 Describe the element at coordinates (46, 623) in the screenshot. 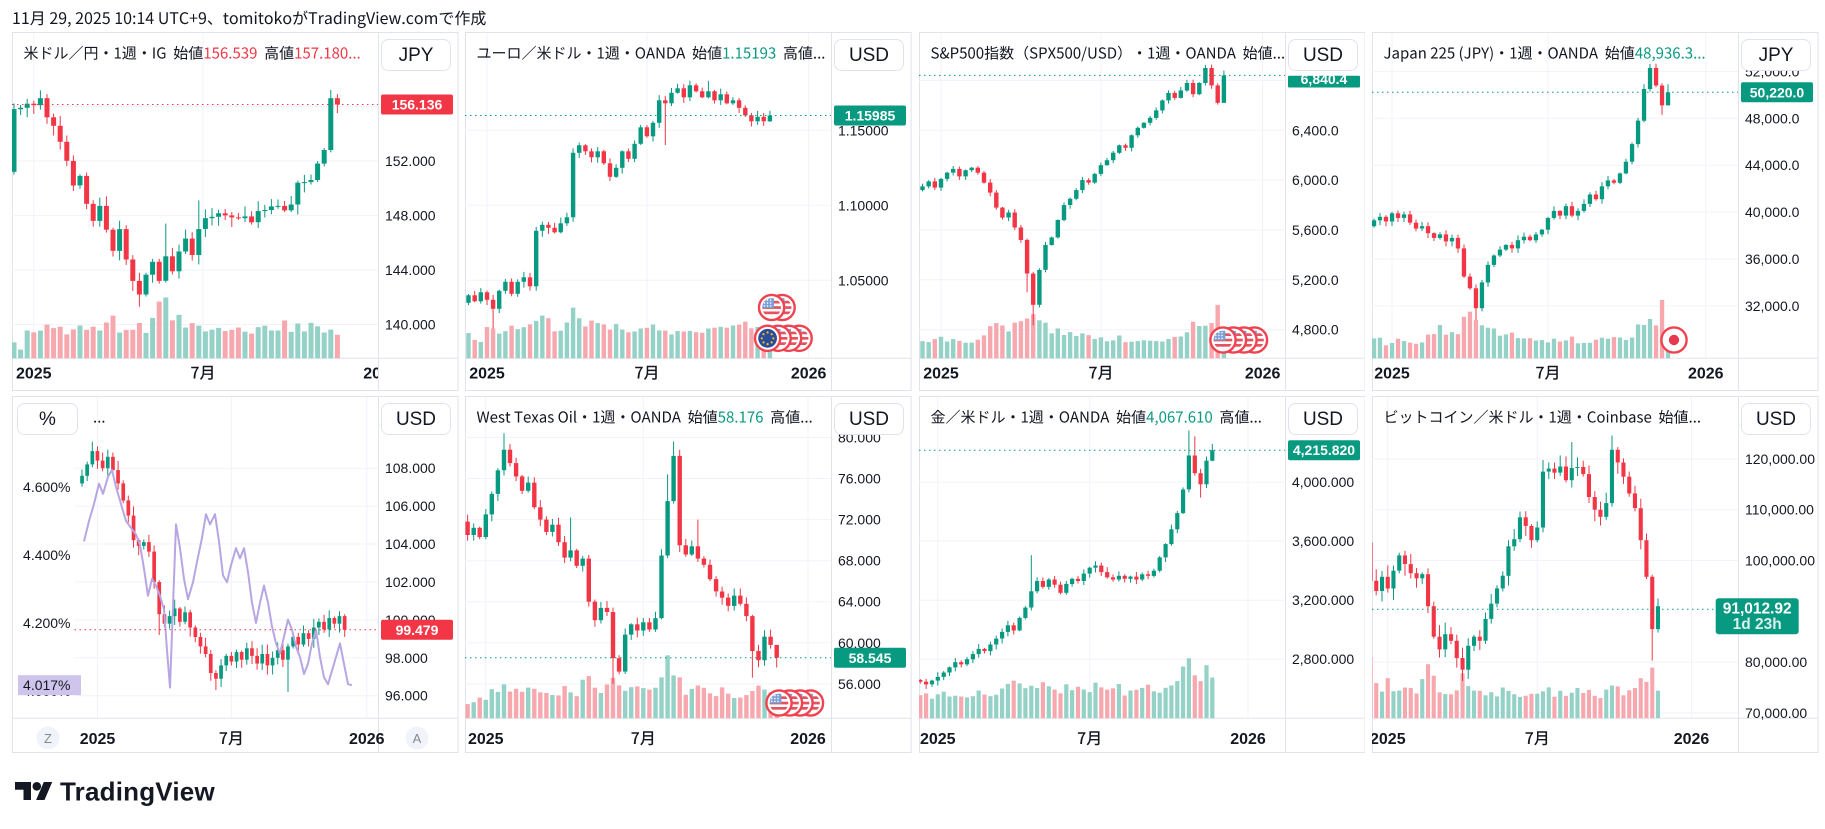

I see `svg-text: 4.200%` at that location.